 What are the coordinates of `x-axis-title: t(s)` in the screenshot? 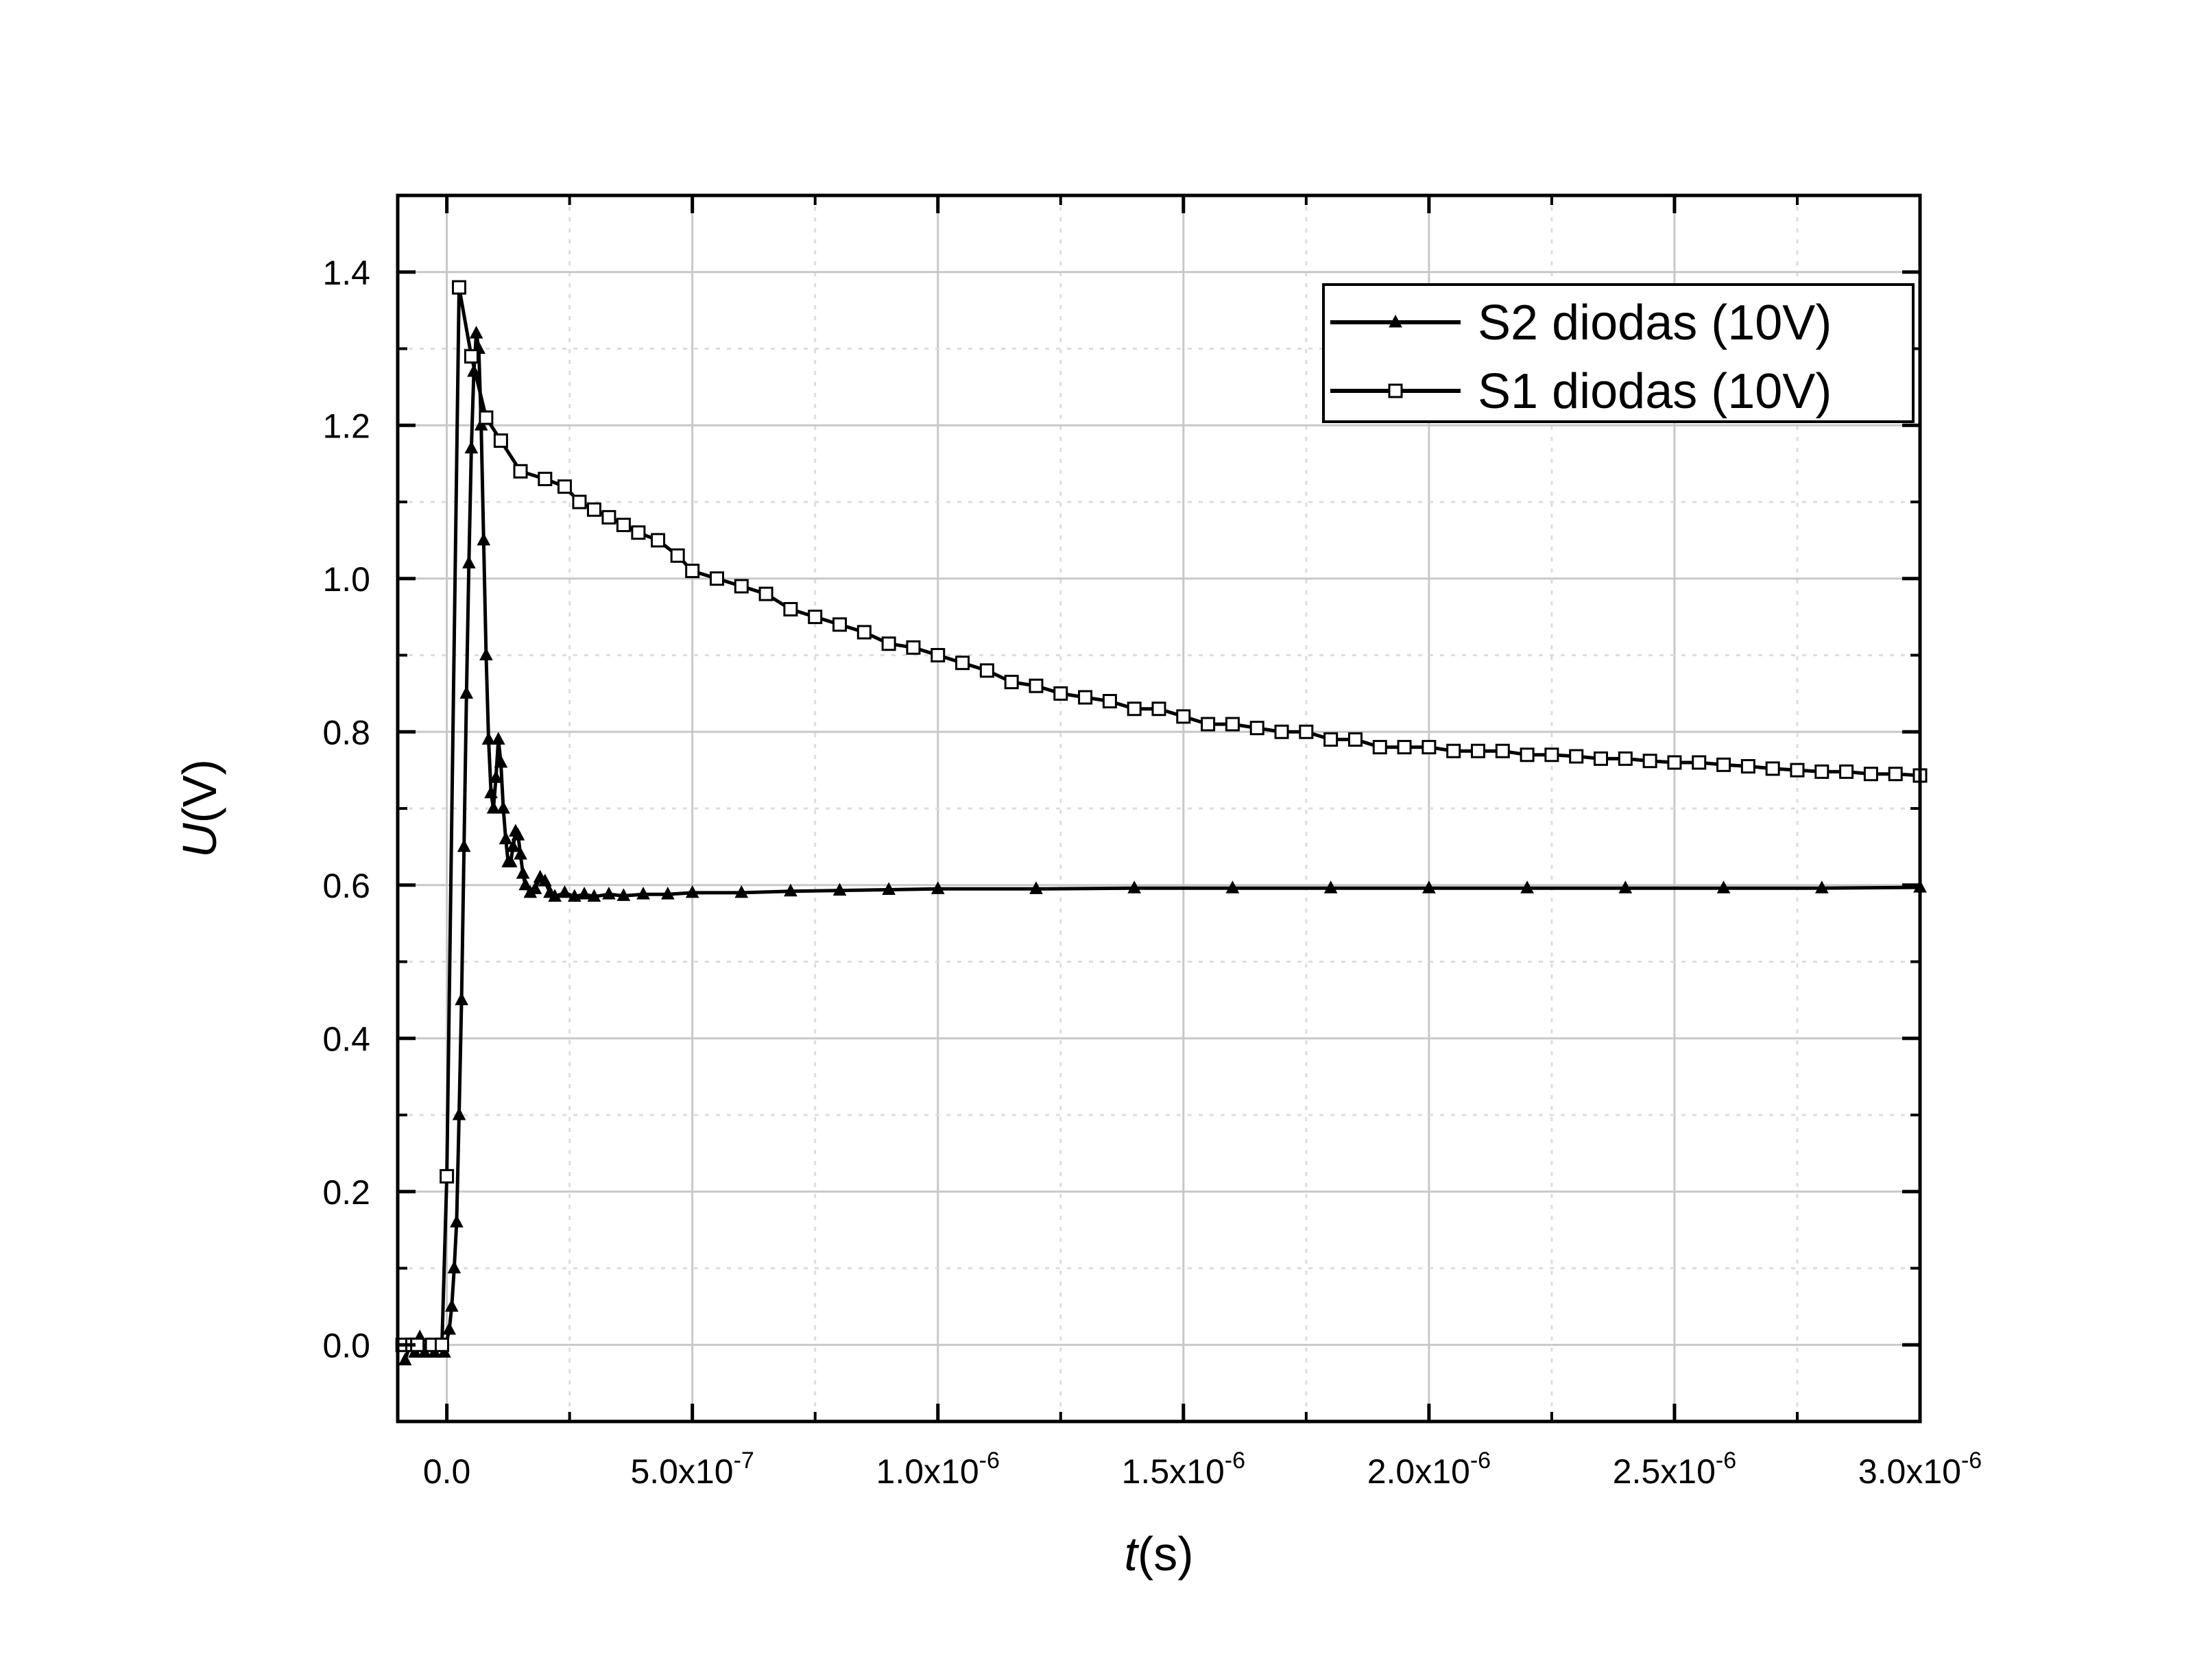 It's located at (1158, 1554).